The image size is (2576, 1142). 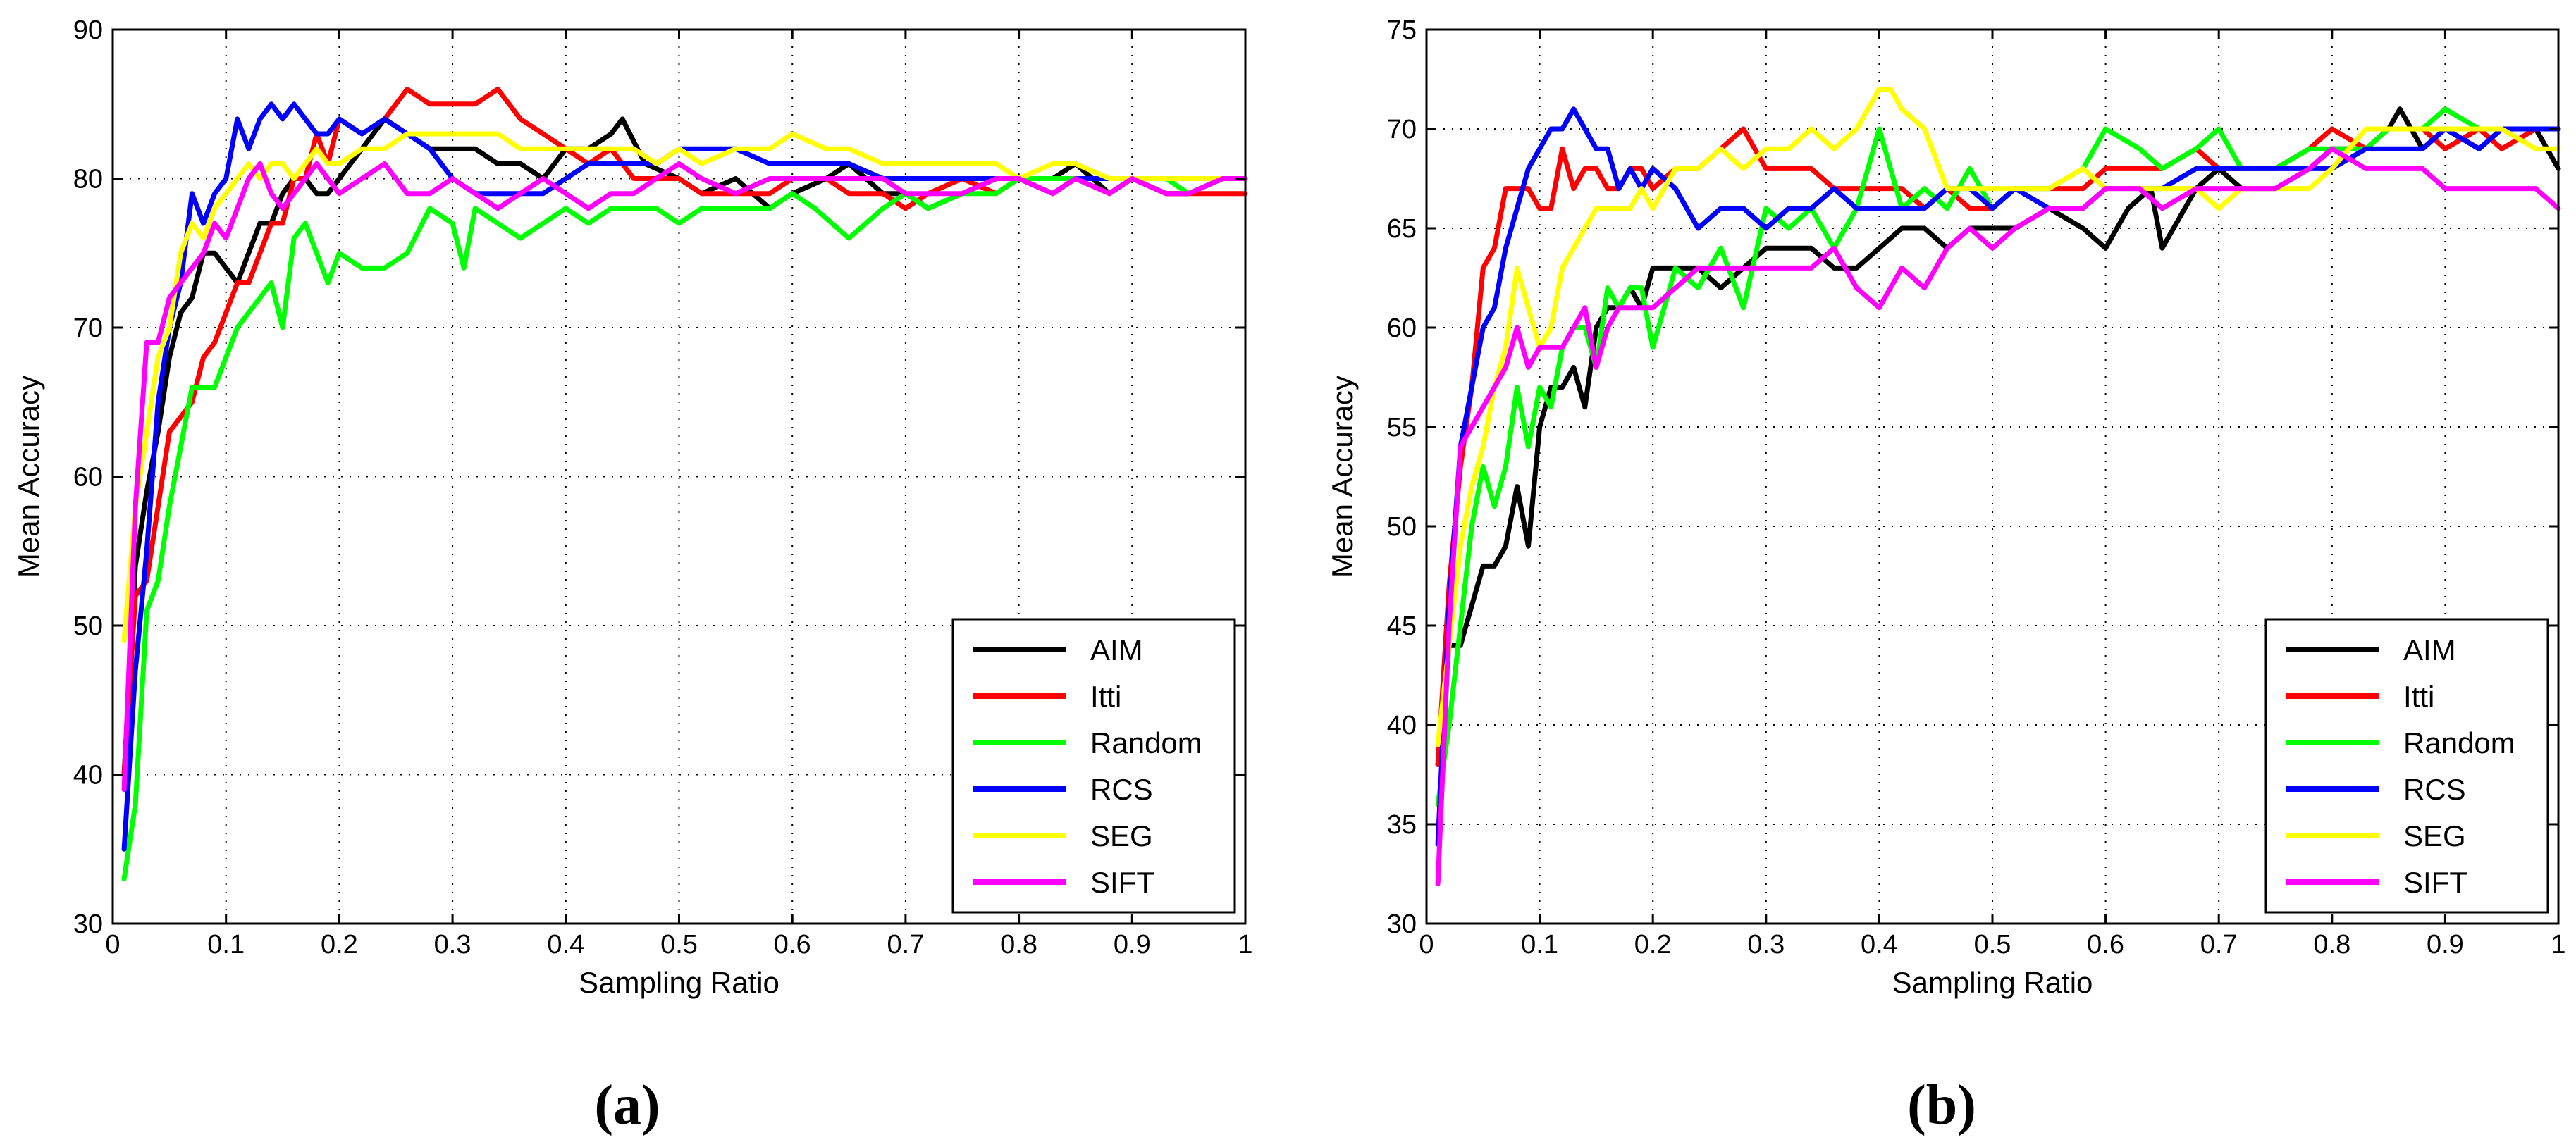 What do you see at coordinates (88, 30) in the screenshot?
I see `y-tick-label: 90` at bounding box center [88, 30].